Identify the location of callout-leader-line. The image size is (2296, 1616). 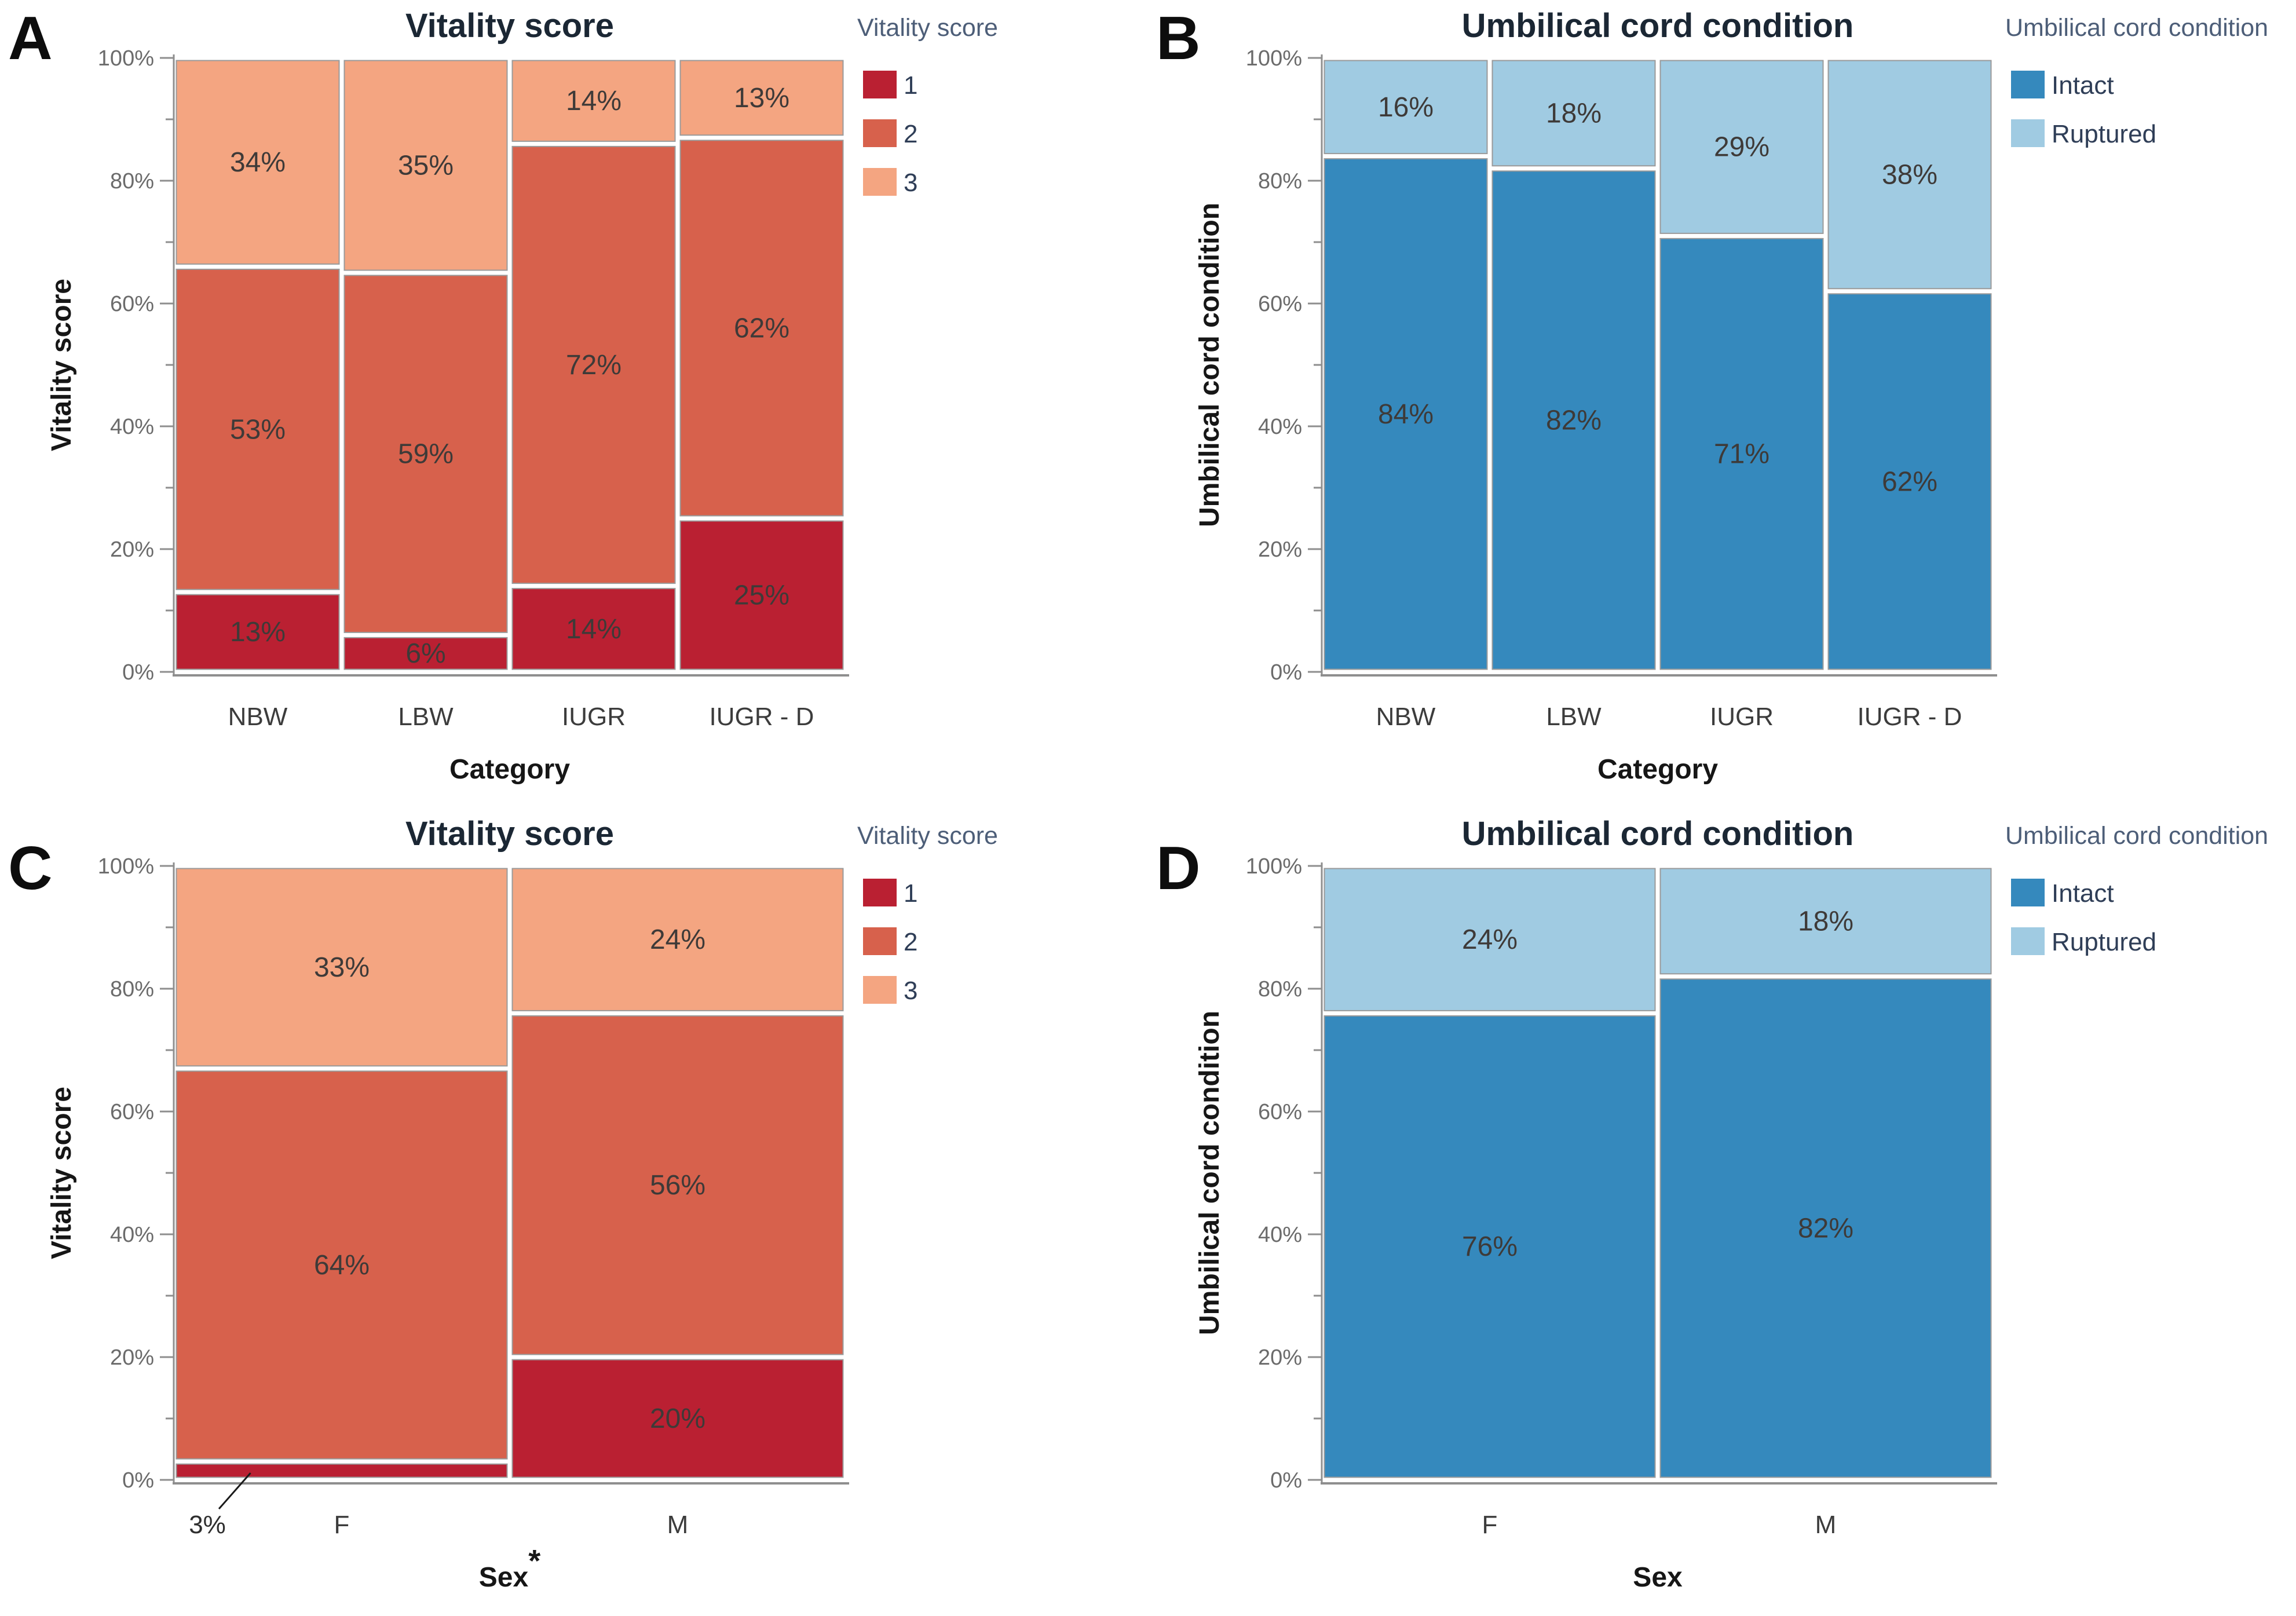
(234, 1491).